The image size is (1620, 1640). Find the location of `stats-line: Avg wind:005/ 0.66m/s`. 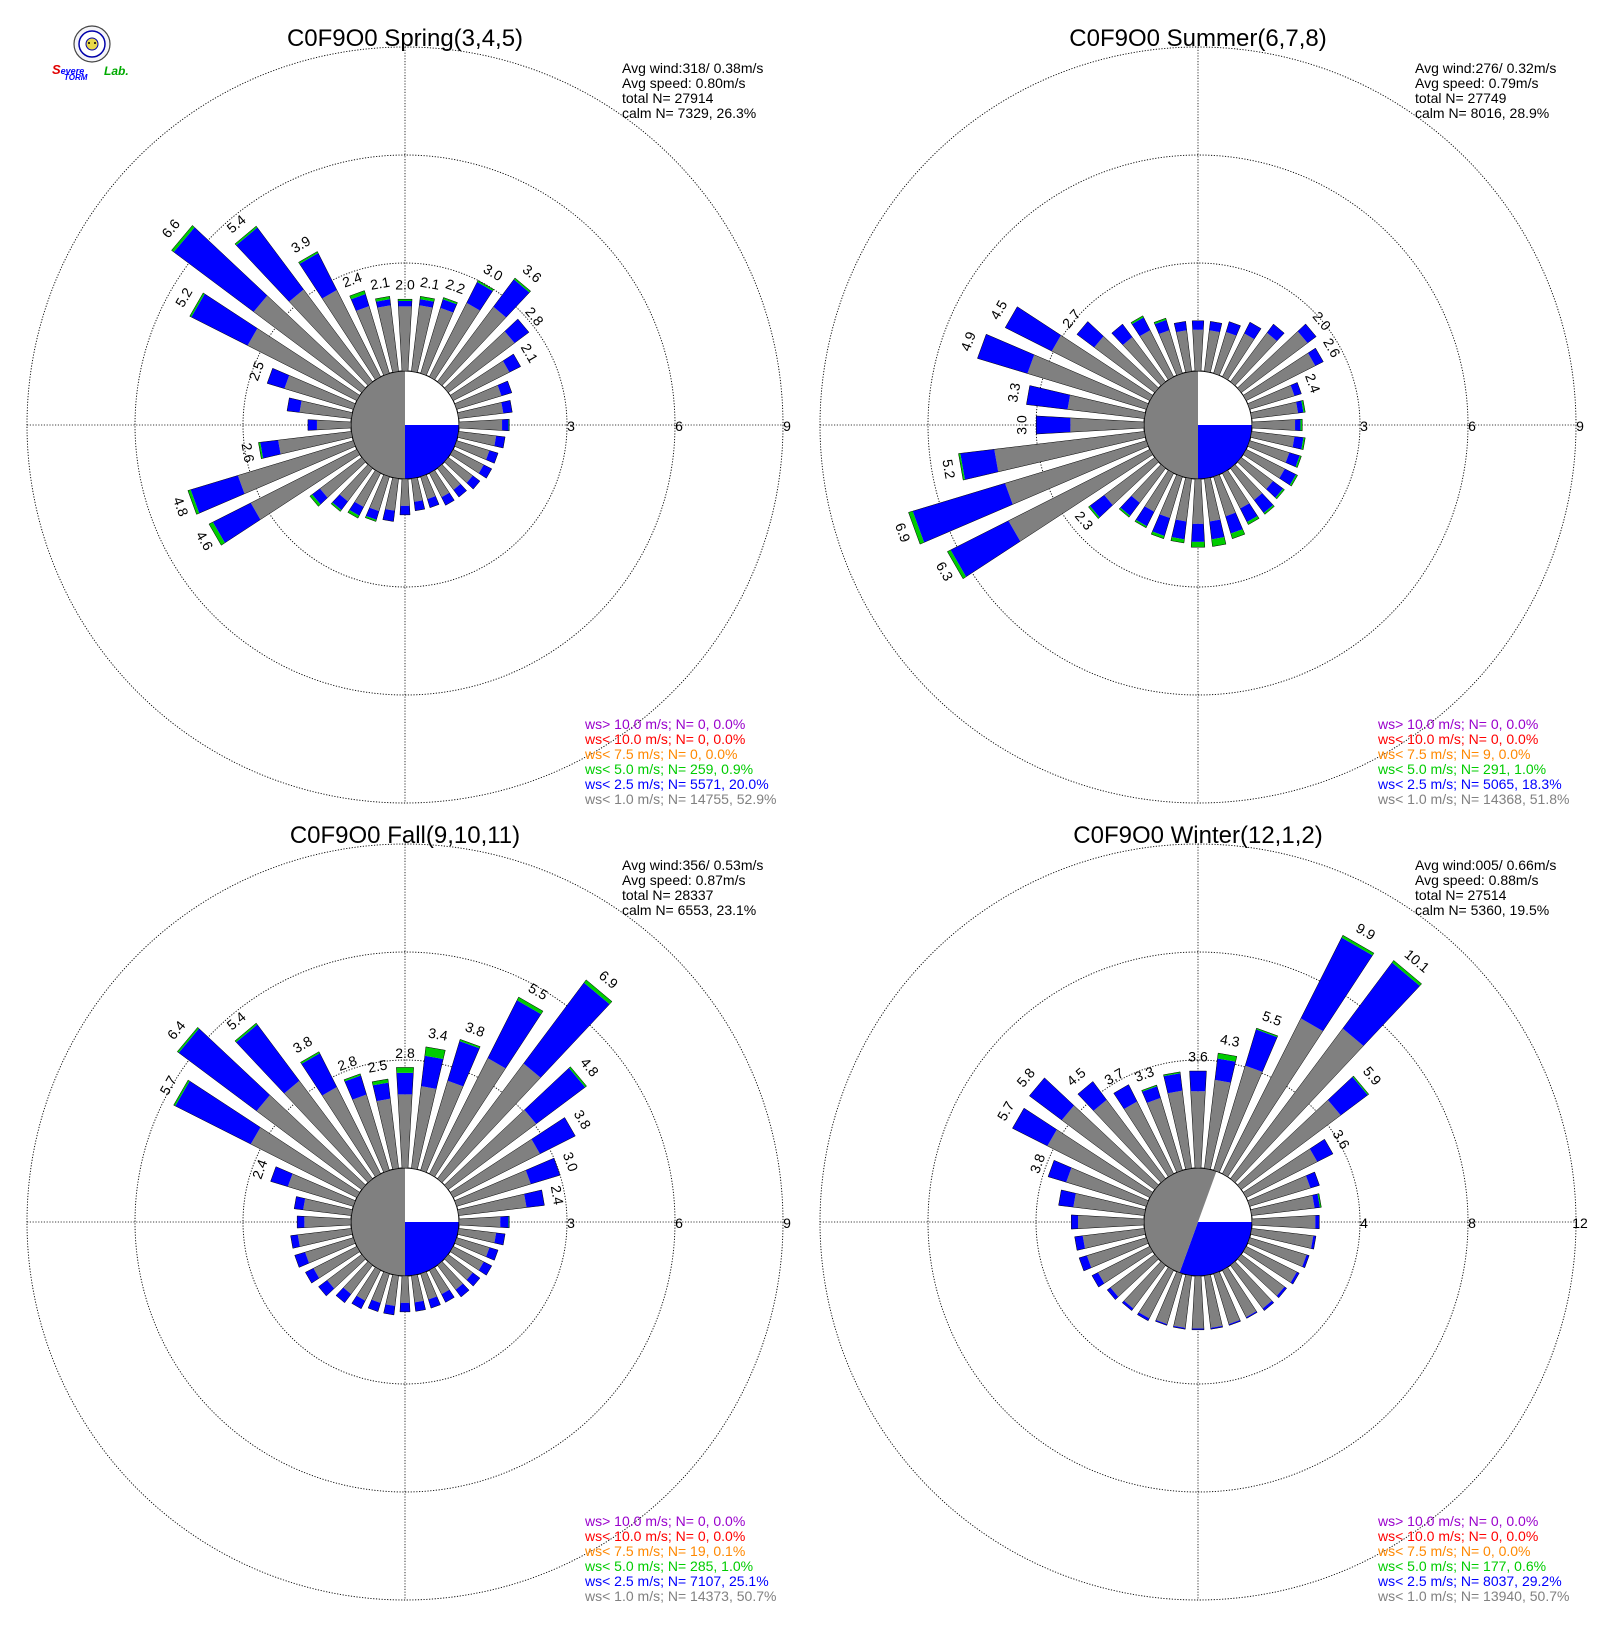

stats-line: Avg wind:005/ 0.66m/s is located at coordinates (1485, 865).